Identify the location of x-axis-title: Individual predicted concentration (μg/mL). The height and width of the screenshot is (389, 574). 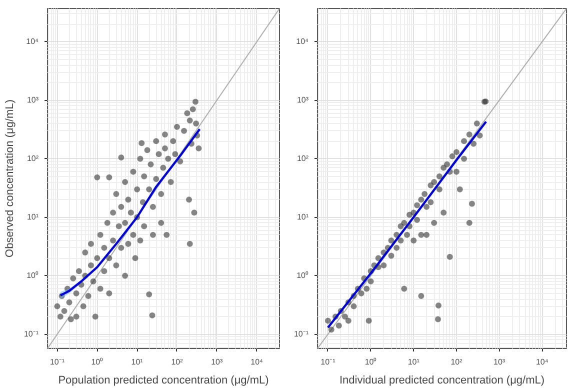
(442, 380).